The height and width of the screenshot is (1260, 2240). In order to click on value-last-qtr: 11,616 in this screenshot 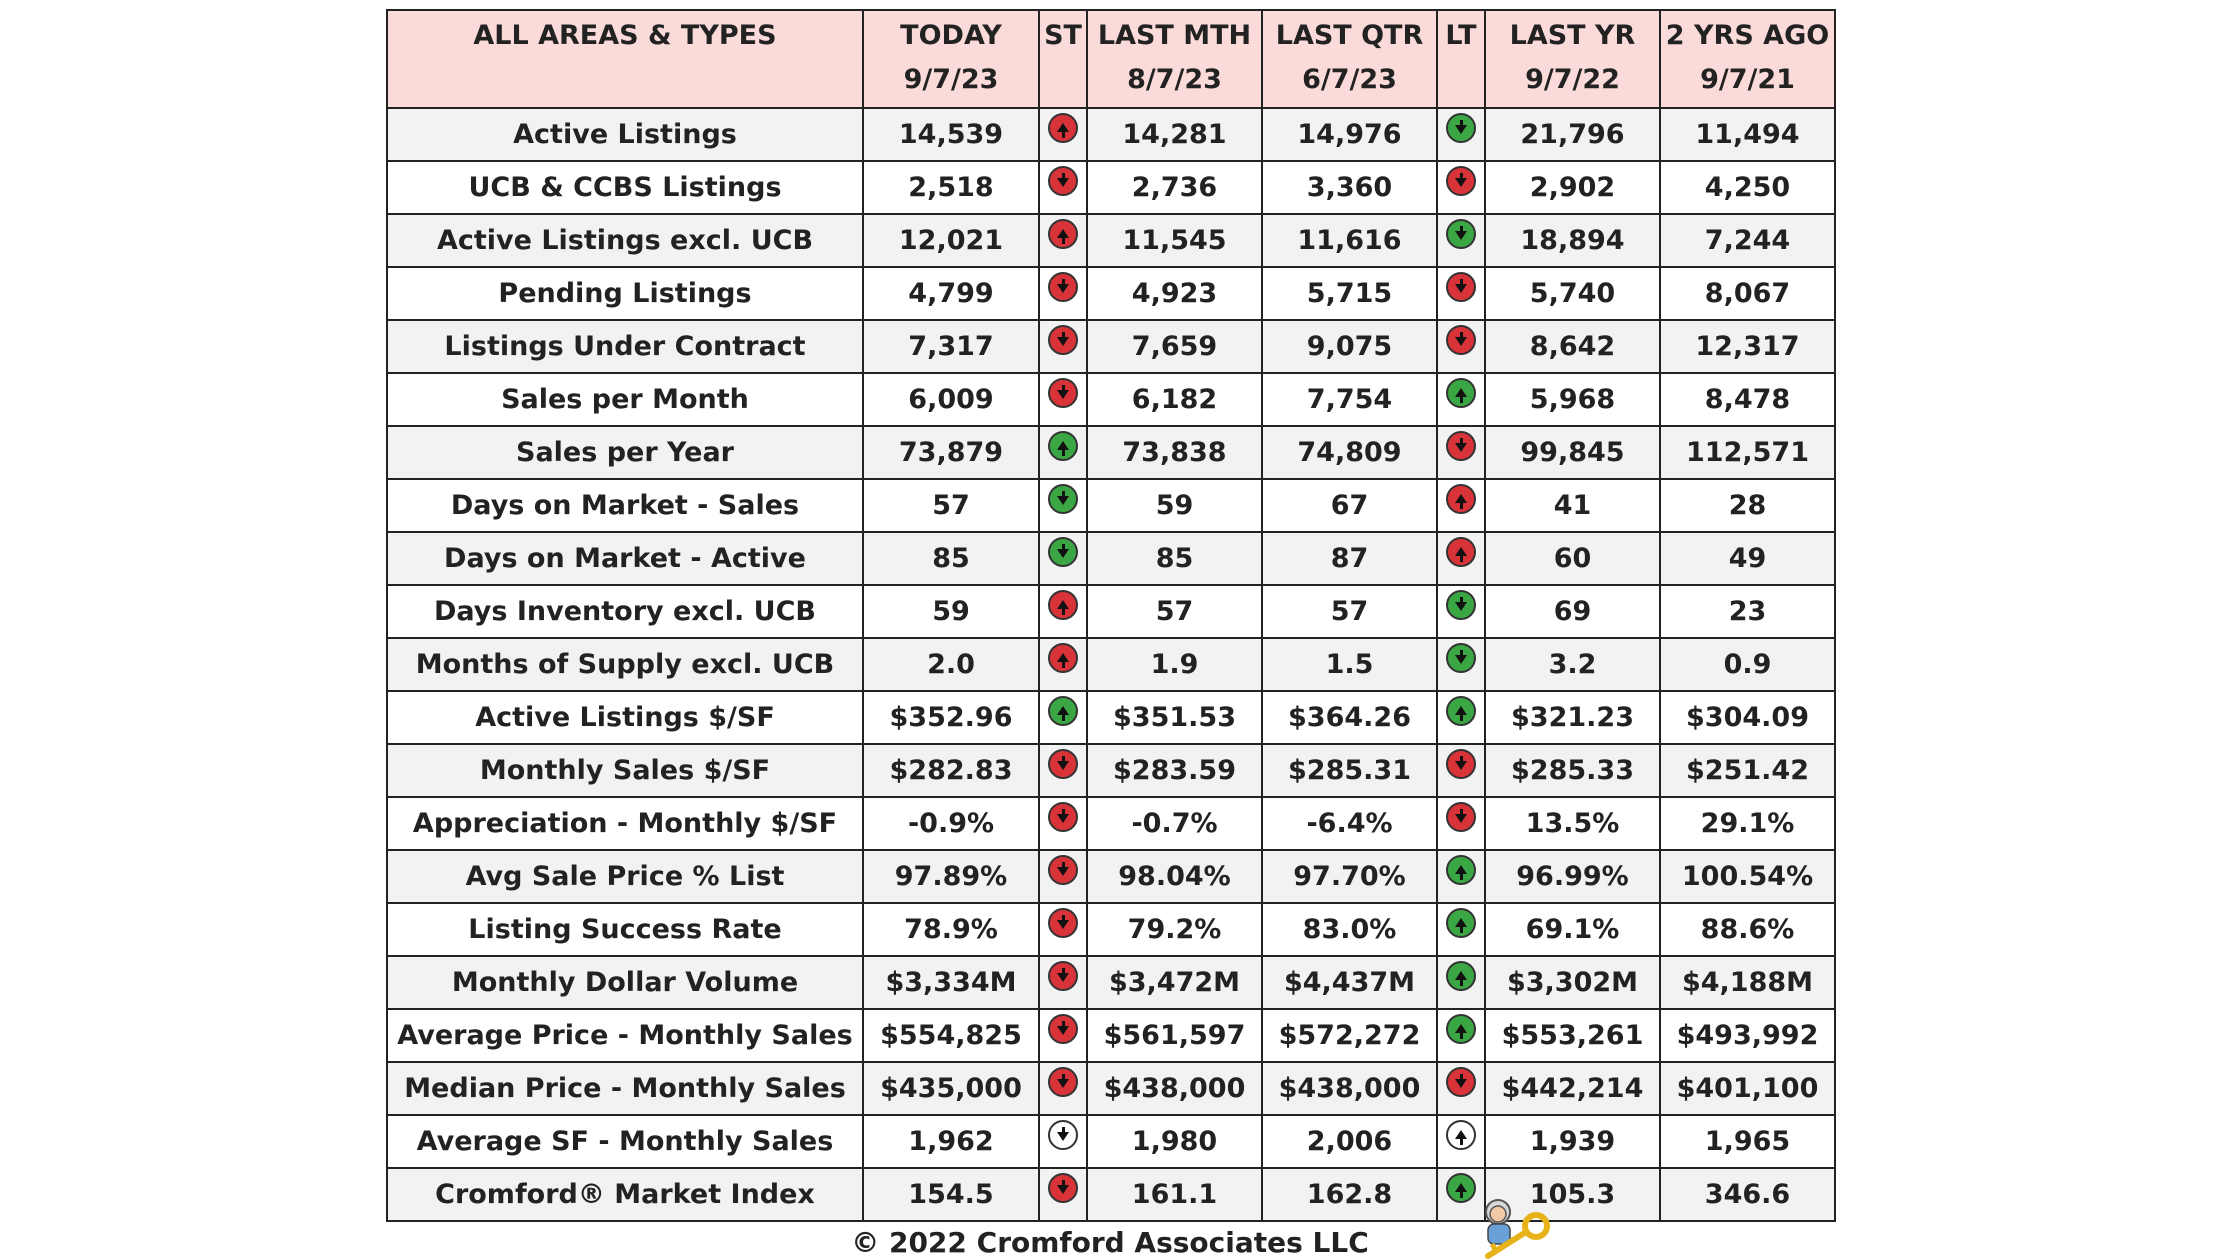, I will do `click(1349, 240)`.